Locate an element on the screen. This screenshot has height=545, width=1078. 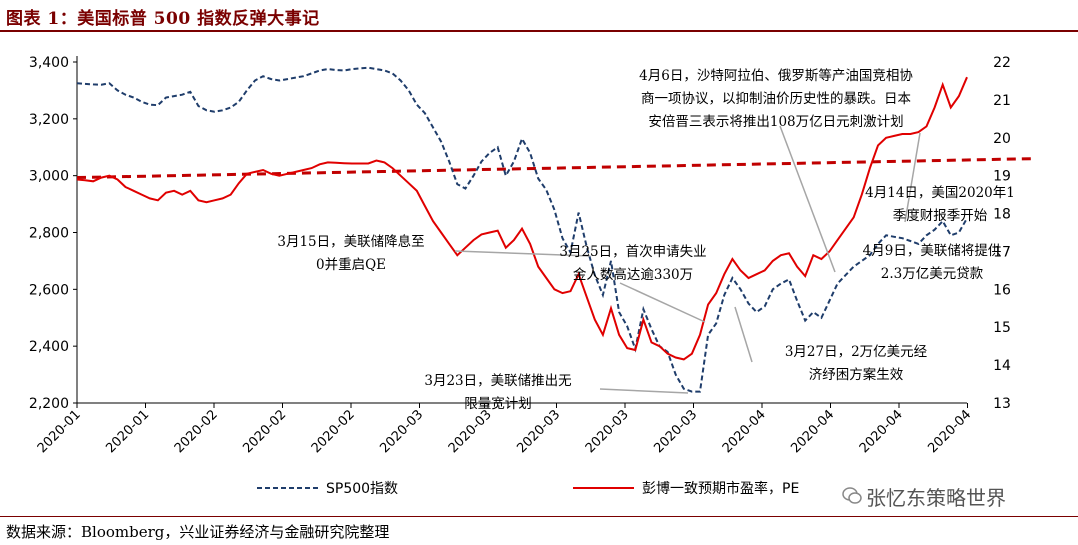
annotation-text: 济纾困方案生效 is located at coordinates (856, 374).